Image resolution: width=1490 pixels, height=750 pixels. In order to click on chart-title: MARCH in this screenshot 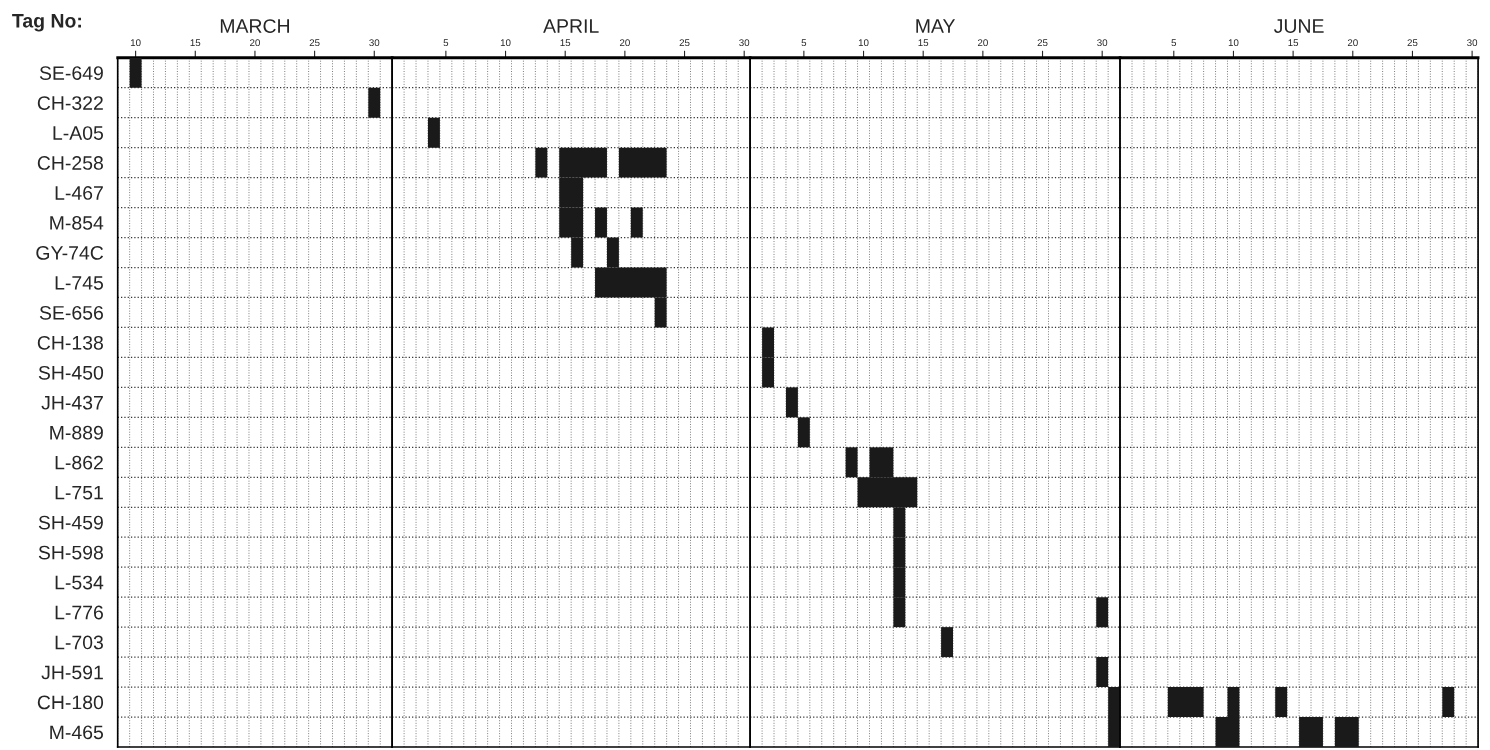, I will do `click(254, 26)`.